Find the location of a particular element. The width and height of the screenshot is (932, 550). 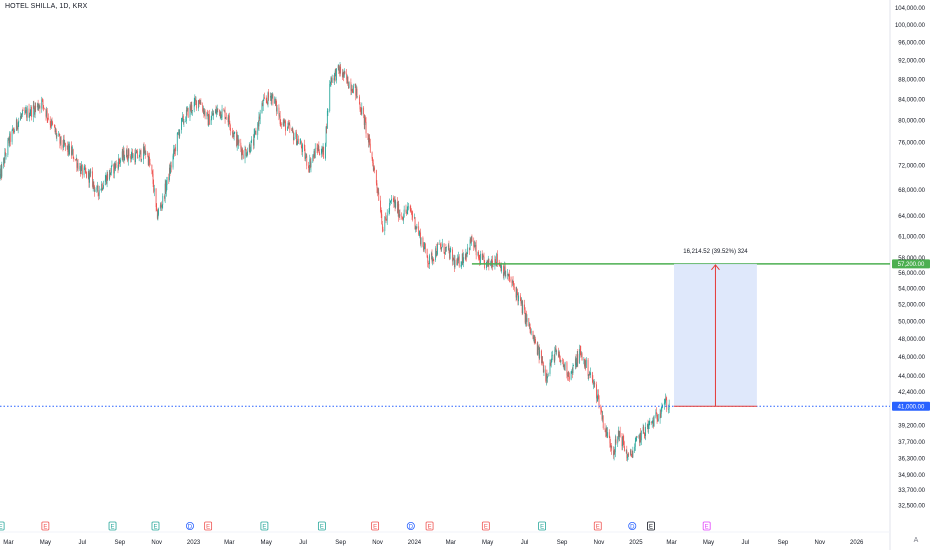

price-tick-label: 100,000.00 is located at coordinates (910, 26).